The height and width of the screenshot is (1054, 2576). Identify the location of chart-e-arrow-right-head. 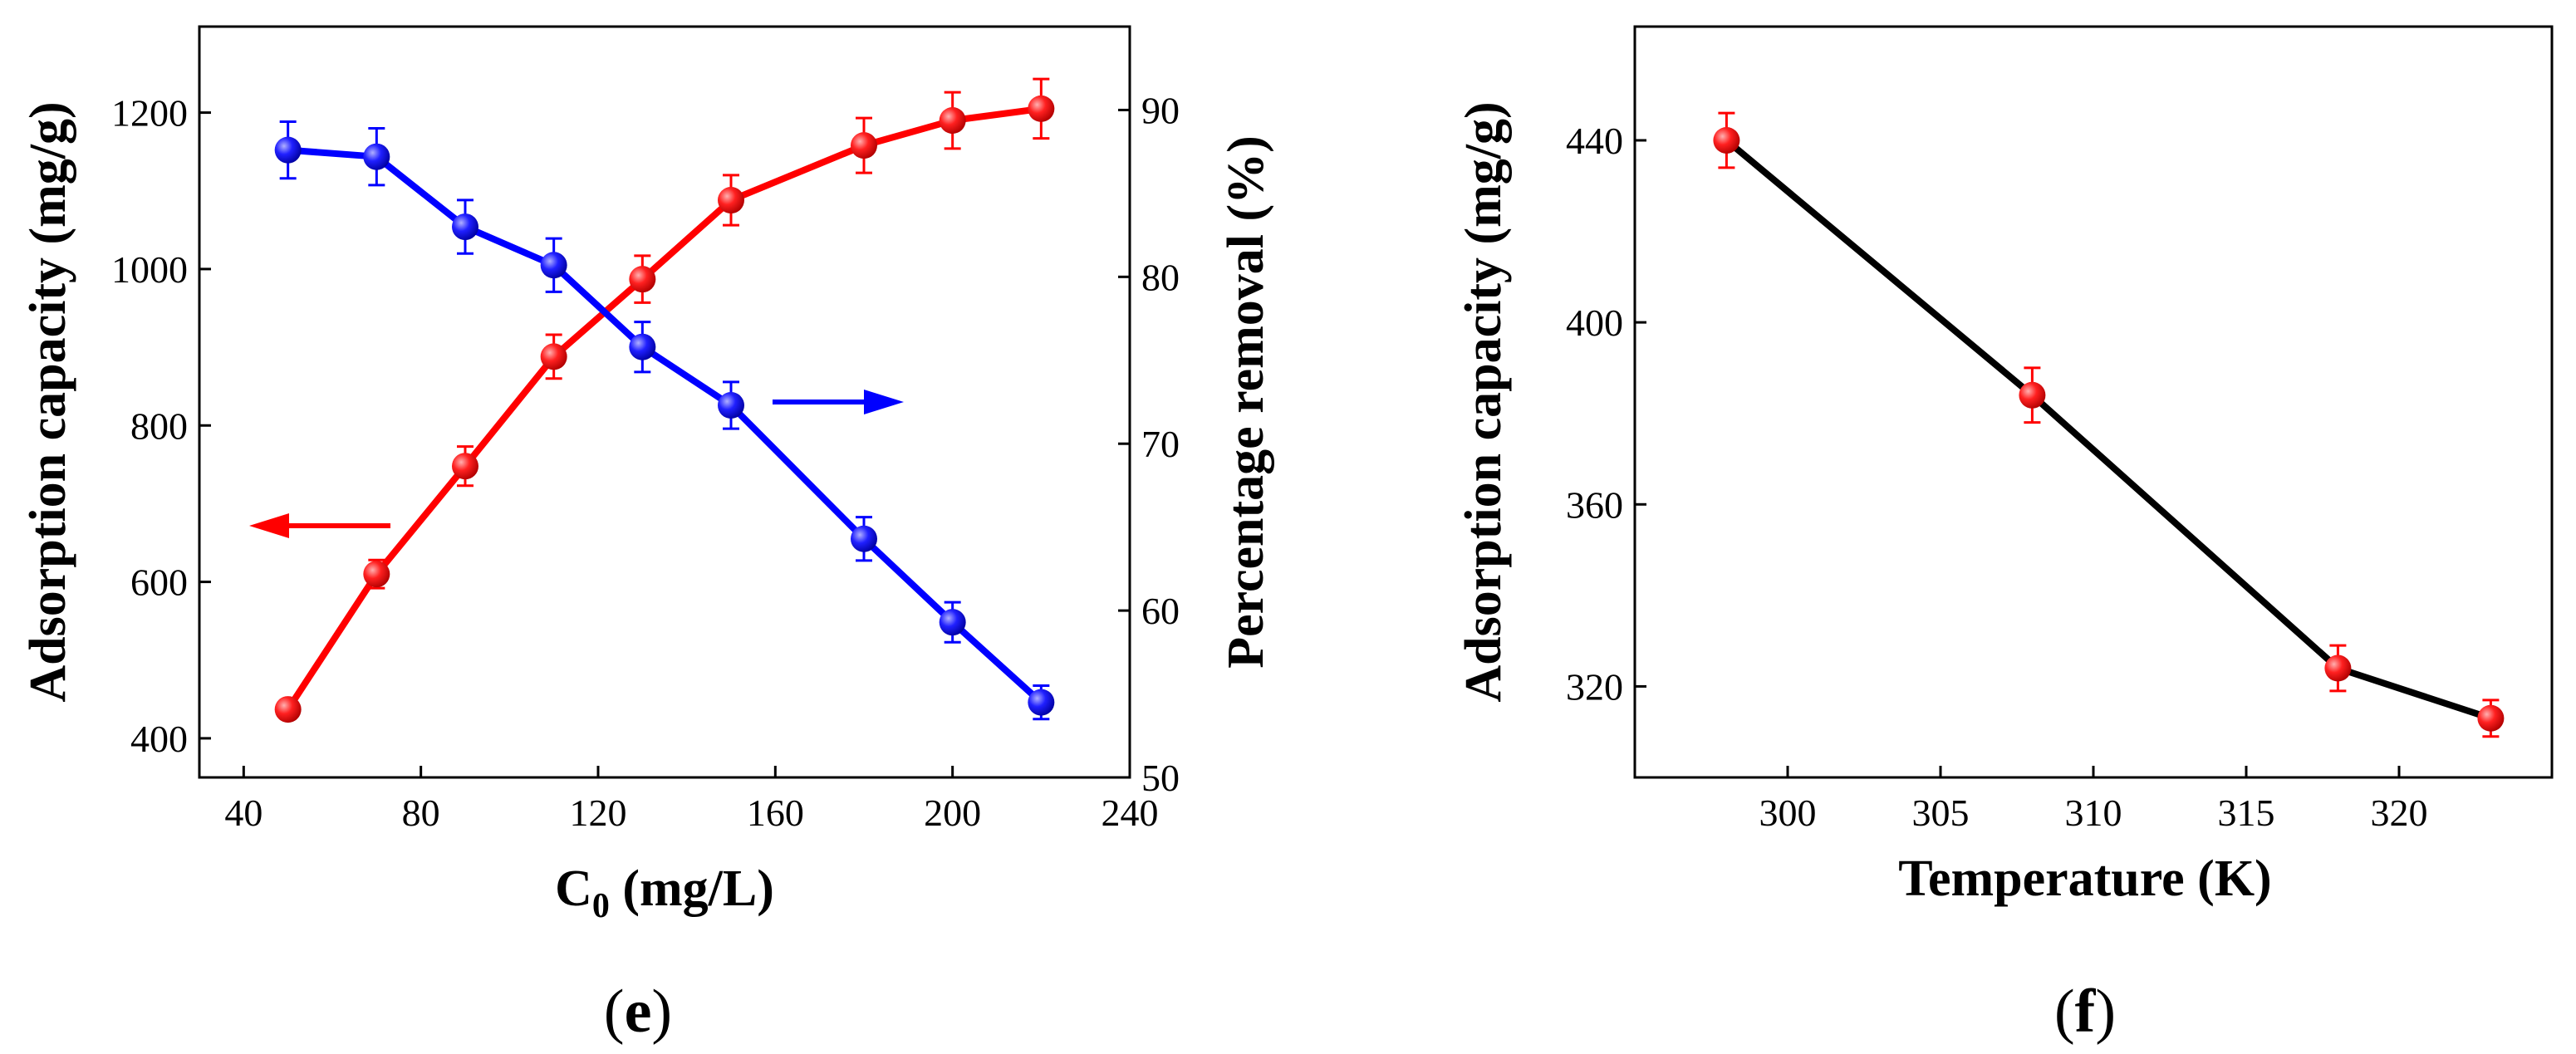
(884, 402).